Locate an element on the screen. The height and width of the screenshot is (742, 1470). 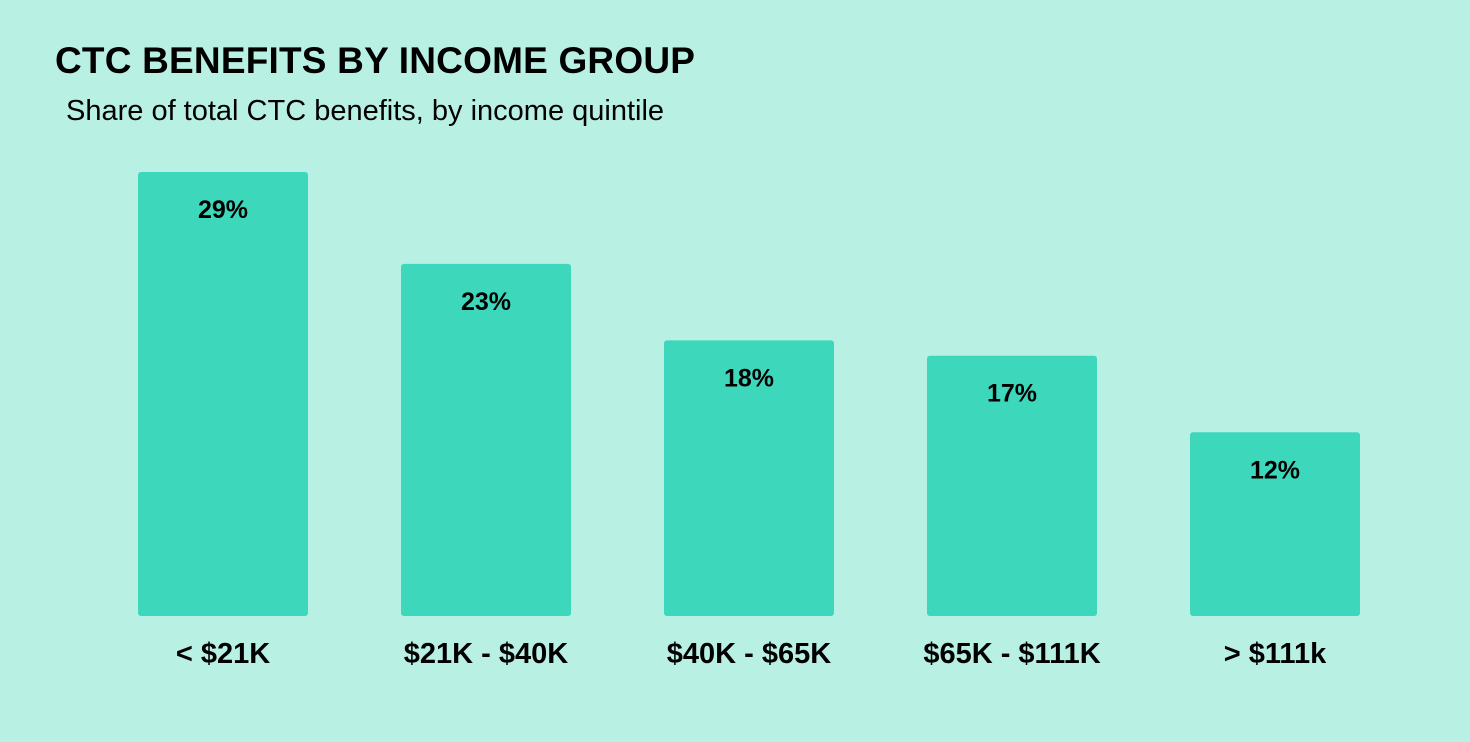
bar-group: 18% $40K - $65K is located at coordinates (749, 505).